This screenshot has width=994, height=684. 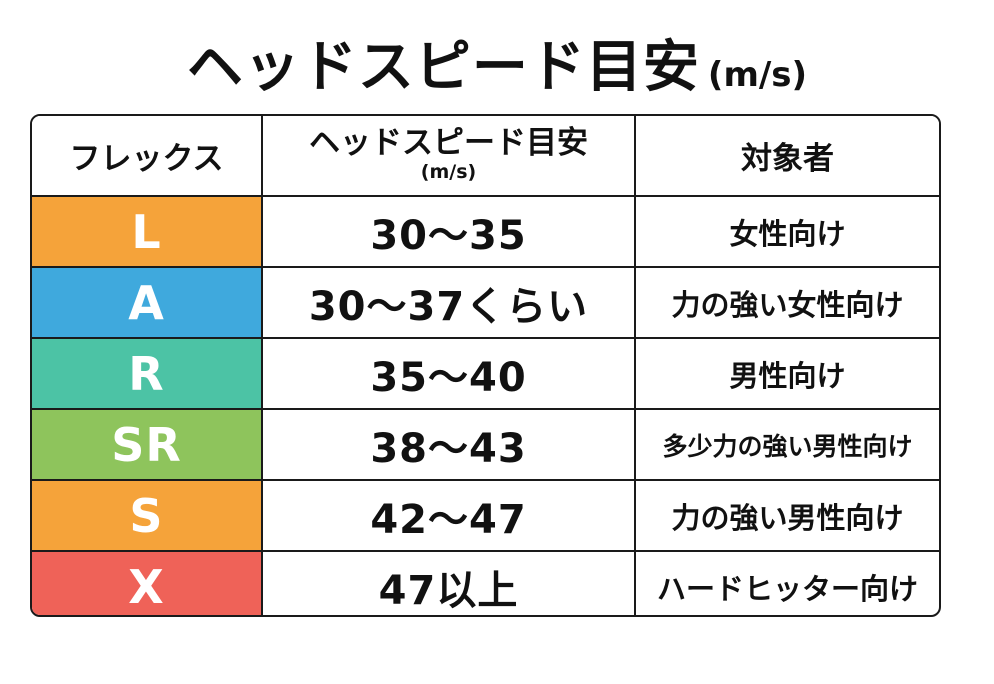 What do you see at coordinates (448, 302) in the screenshot?
I see `speed-cell: 30～37くらい` at bounding box center [448, 302].